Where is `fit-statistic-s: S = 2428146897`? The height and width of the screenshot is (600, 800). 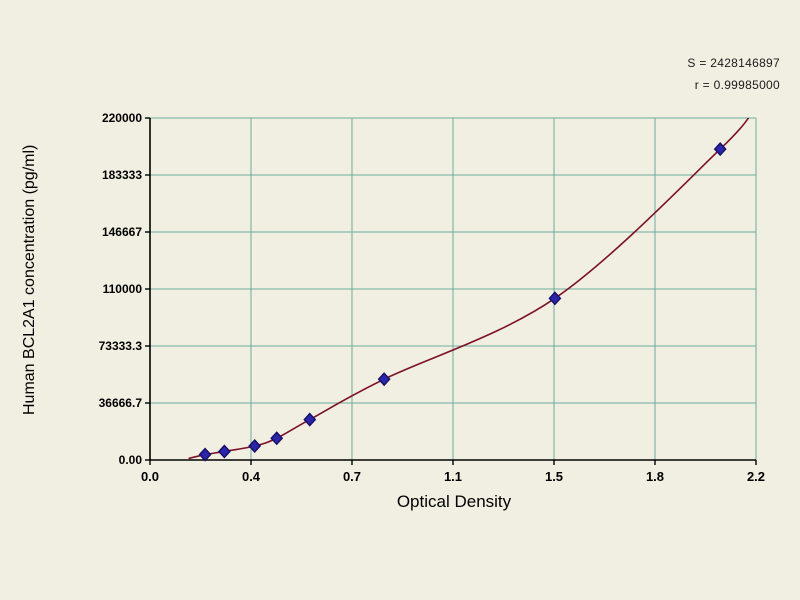
fit-statistic-s: S = 2428146897 is located at coordinates (733, 63).